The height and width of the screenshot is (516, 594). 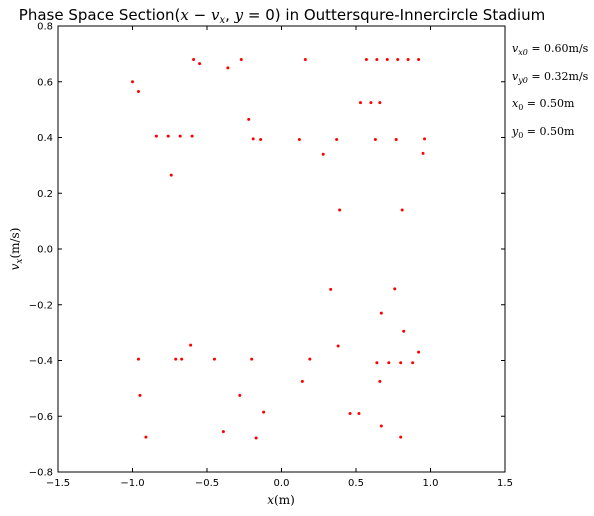 What do you see at coordinates (45, 27) in the screenshot?
I see `y-tick-label: 0.8` at bounding box center [45, 27].